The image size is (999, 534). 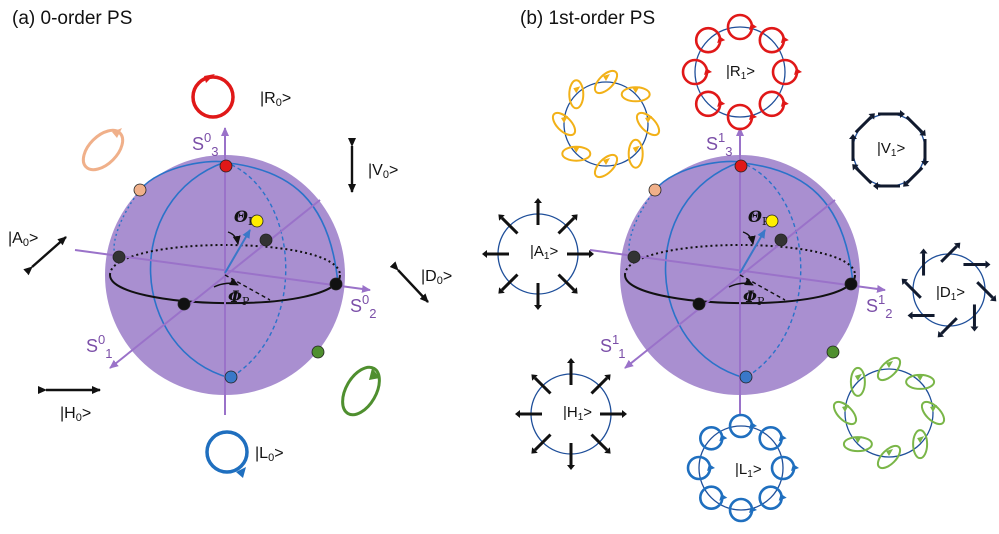 I want to click on green-elliptical-icon, so click(x=361, y=391).